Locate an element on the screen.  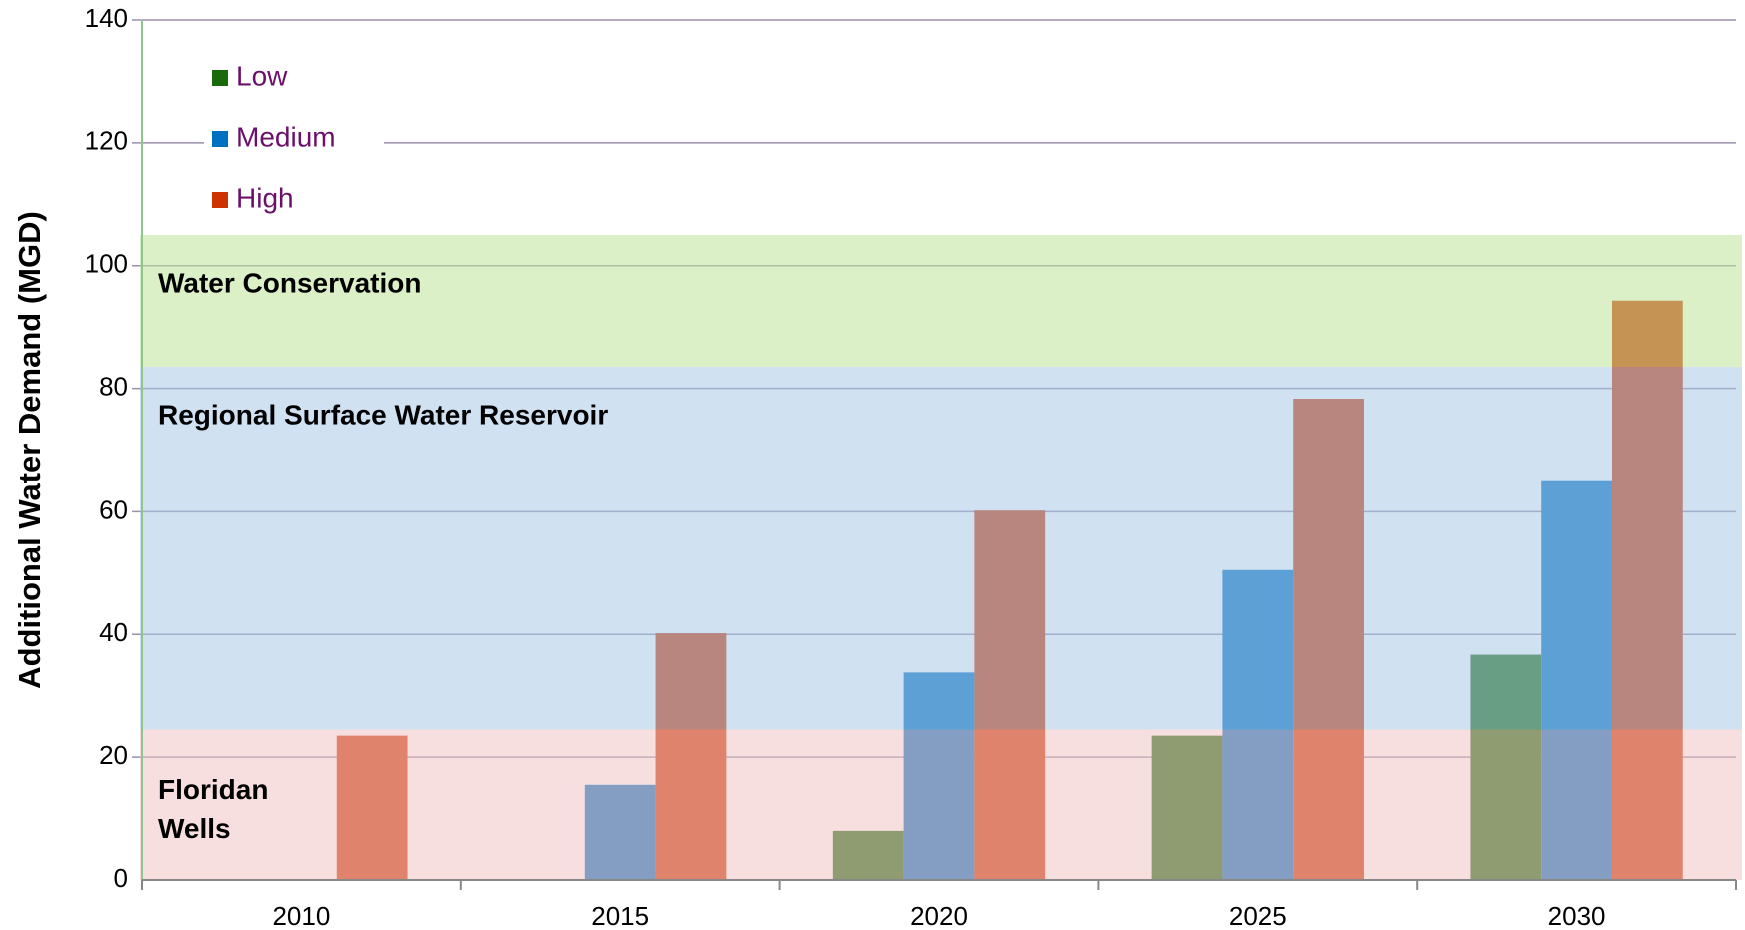
x-tick-label: 2025 is located at coordinates (1258, 915).